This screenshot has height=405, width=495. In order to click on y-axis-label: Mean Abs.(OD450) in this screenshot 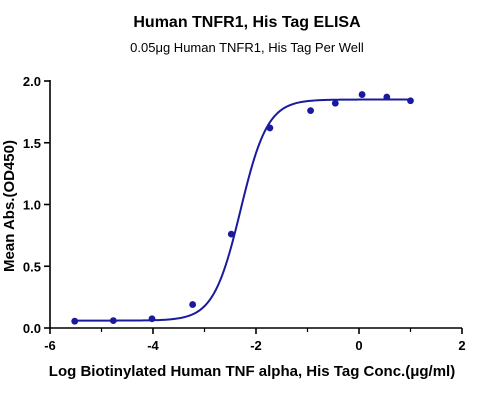, I will do `click(9, 206)`.